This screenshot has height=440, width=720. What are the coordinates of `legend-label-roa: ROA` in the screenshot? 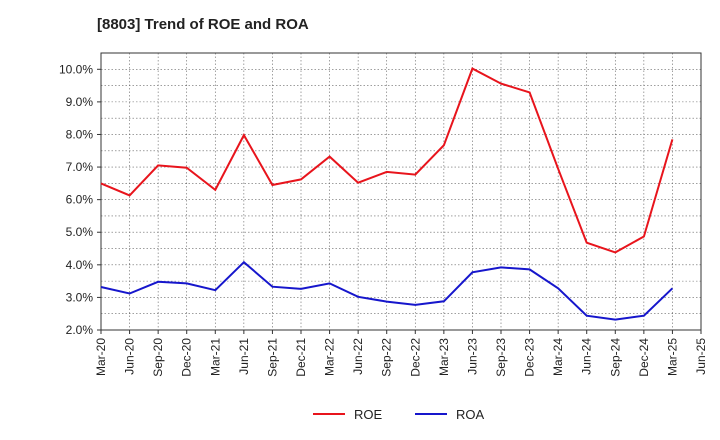 It's located at (470, 414).